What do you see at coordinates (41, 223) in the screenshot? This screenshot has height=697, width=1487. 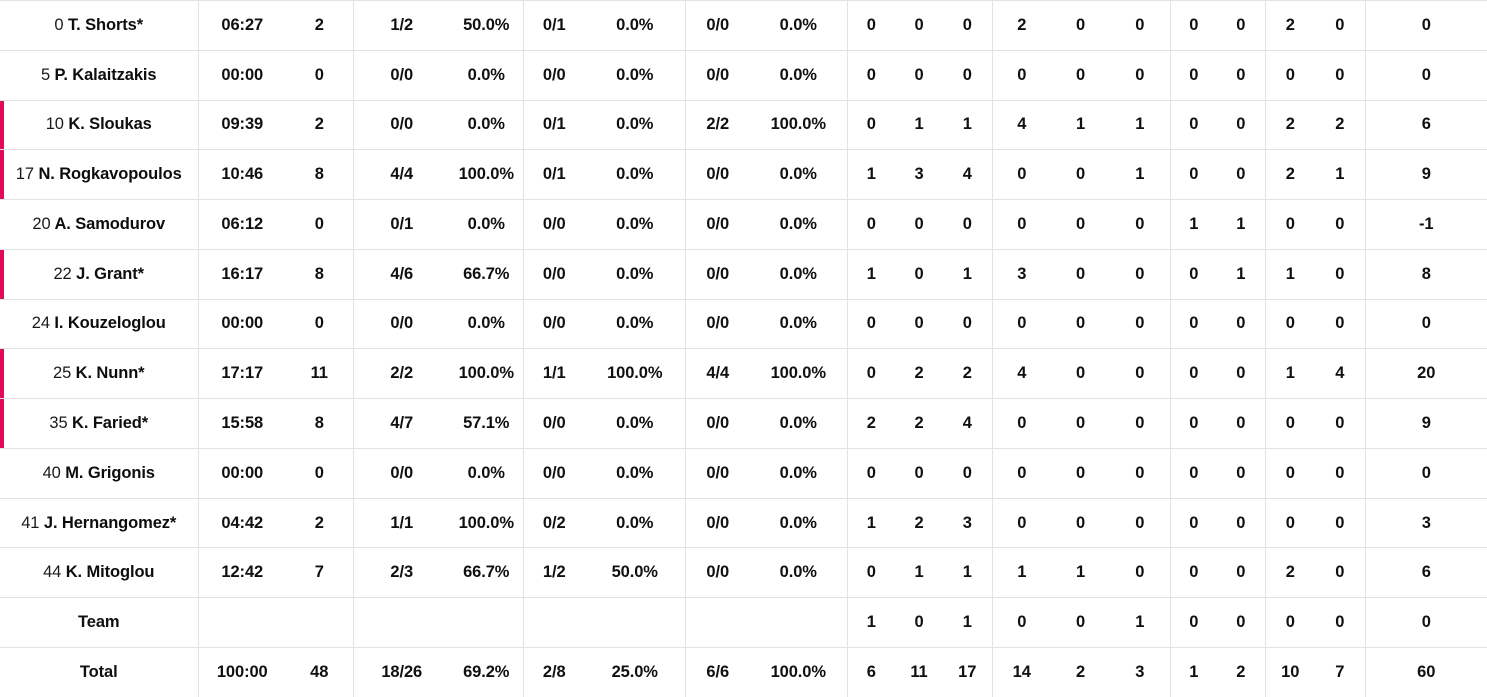 I see `jersey-number: 20` at bounding box center [41, 223].